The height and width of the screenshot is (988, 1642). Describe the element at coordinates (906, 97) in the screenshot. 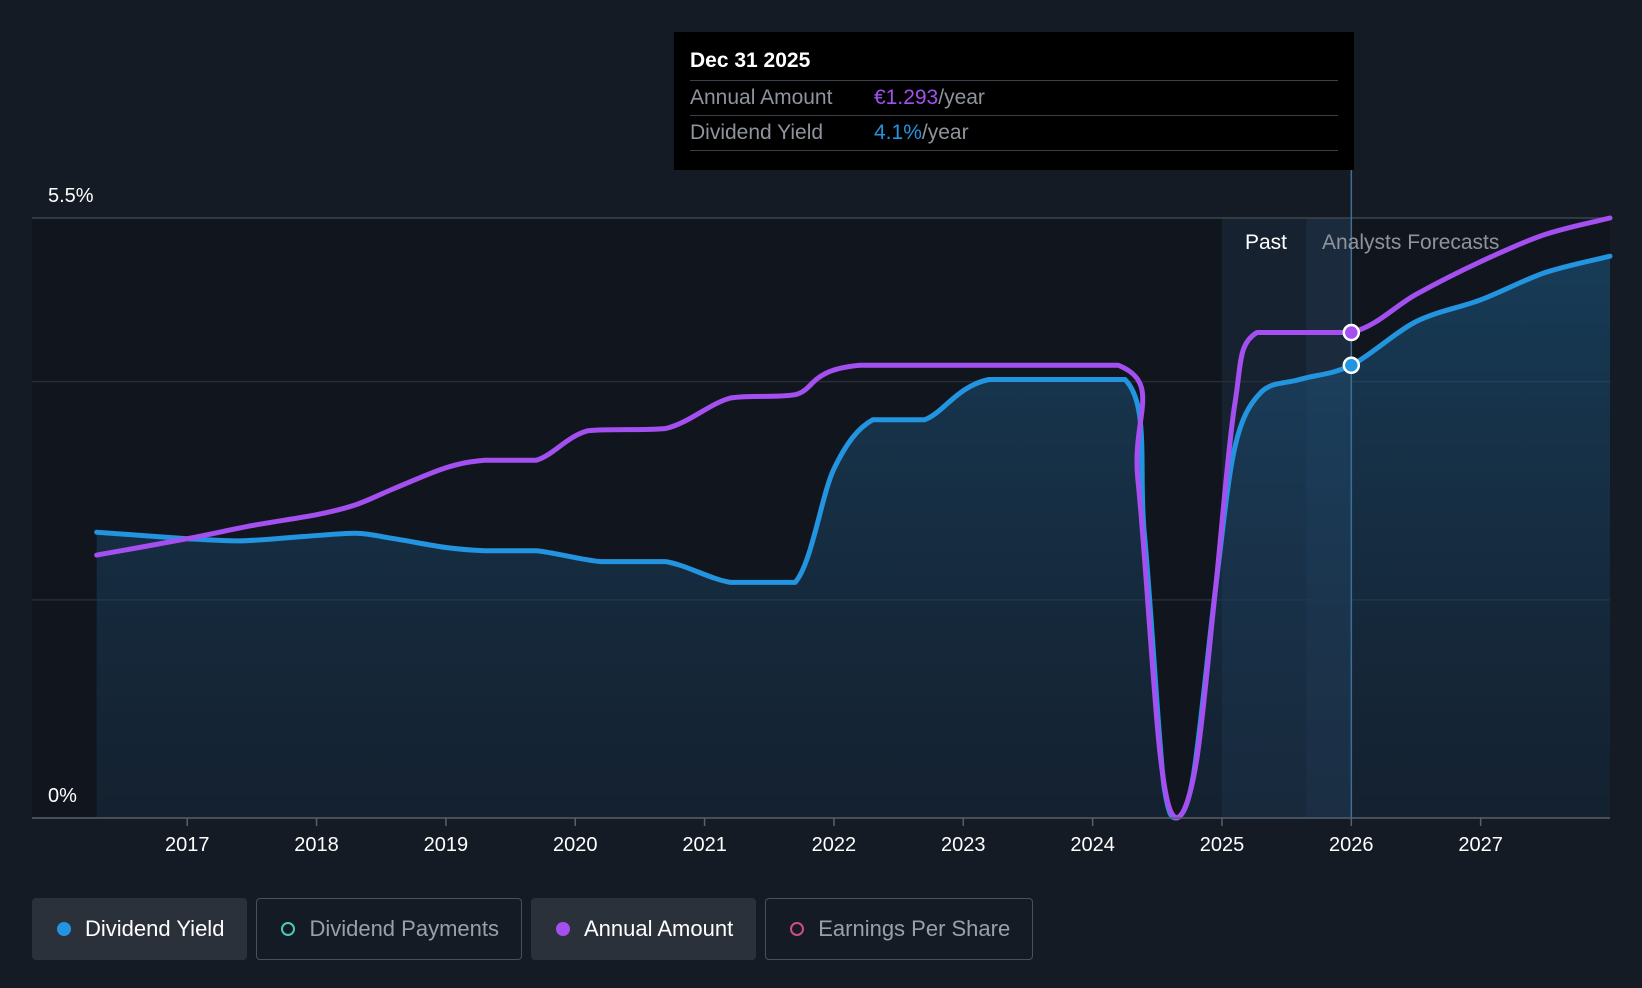

I see `tooltip-value: €1.293` at that location.